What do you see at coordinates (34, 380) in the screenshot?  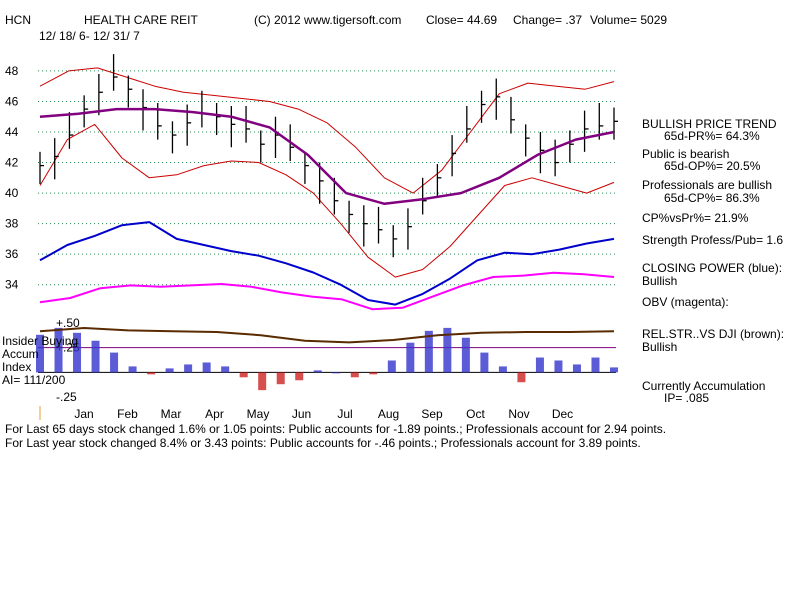 I see `ai-value: AI= 111/200` at bounding box center [34, 380].